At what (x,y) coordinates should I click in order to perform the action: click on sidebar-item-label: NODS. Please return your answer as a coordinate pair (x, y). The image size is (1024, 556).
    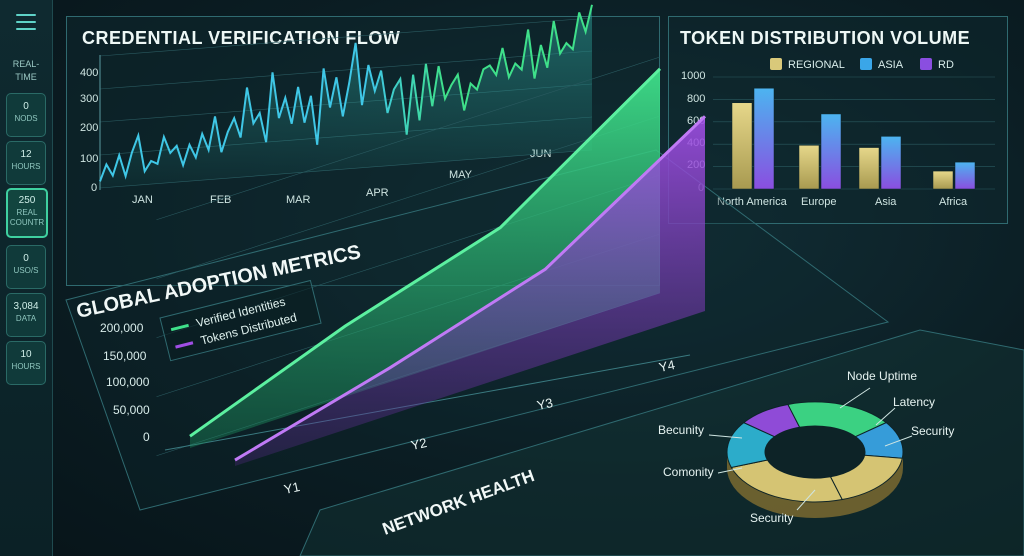
    Looking at the image, I should click on (26, 118).